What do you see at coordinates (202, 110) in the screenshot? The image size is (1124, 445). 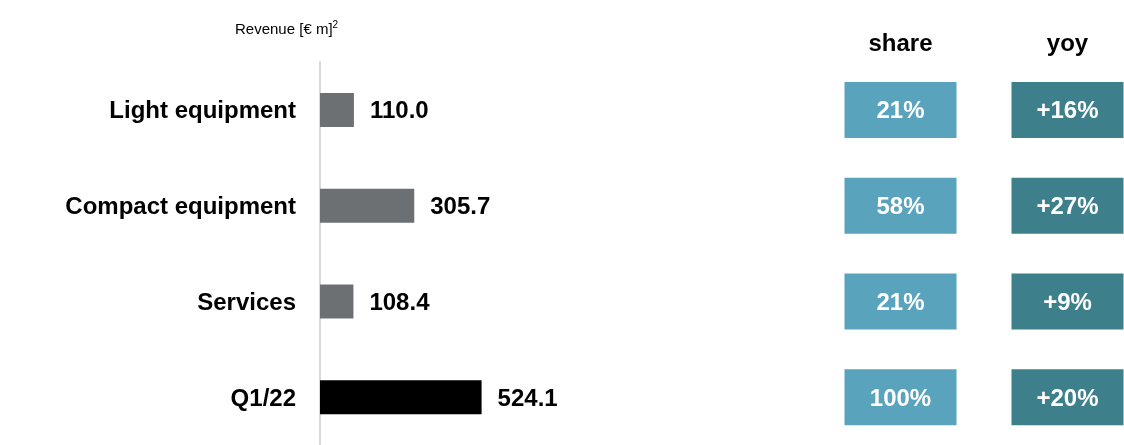 I see `y-tick-label: Light equipment` at bounding box center [202, 110].